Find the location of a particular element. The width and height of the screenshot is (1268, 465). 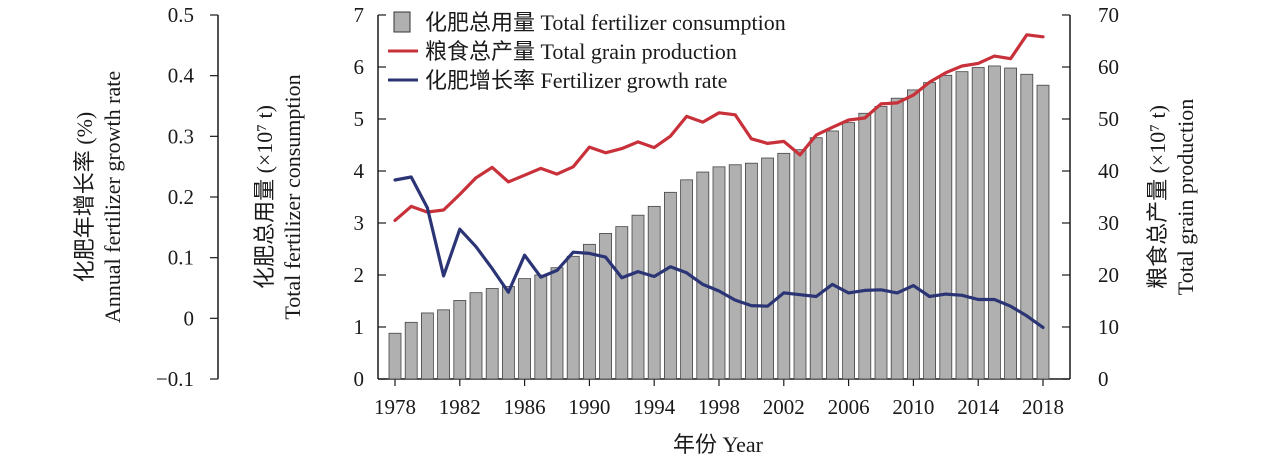

legend-label-growth: 化肥增长率 Fertilizer growth rate is located at coordinates (576, 80).